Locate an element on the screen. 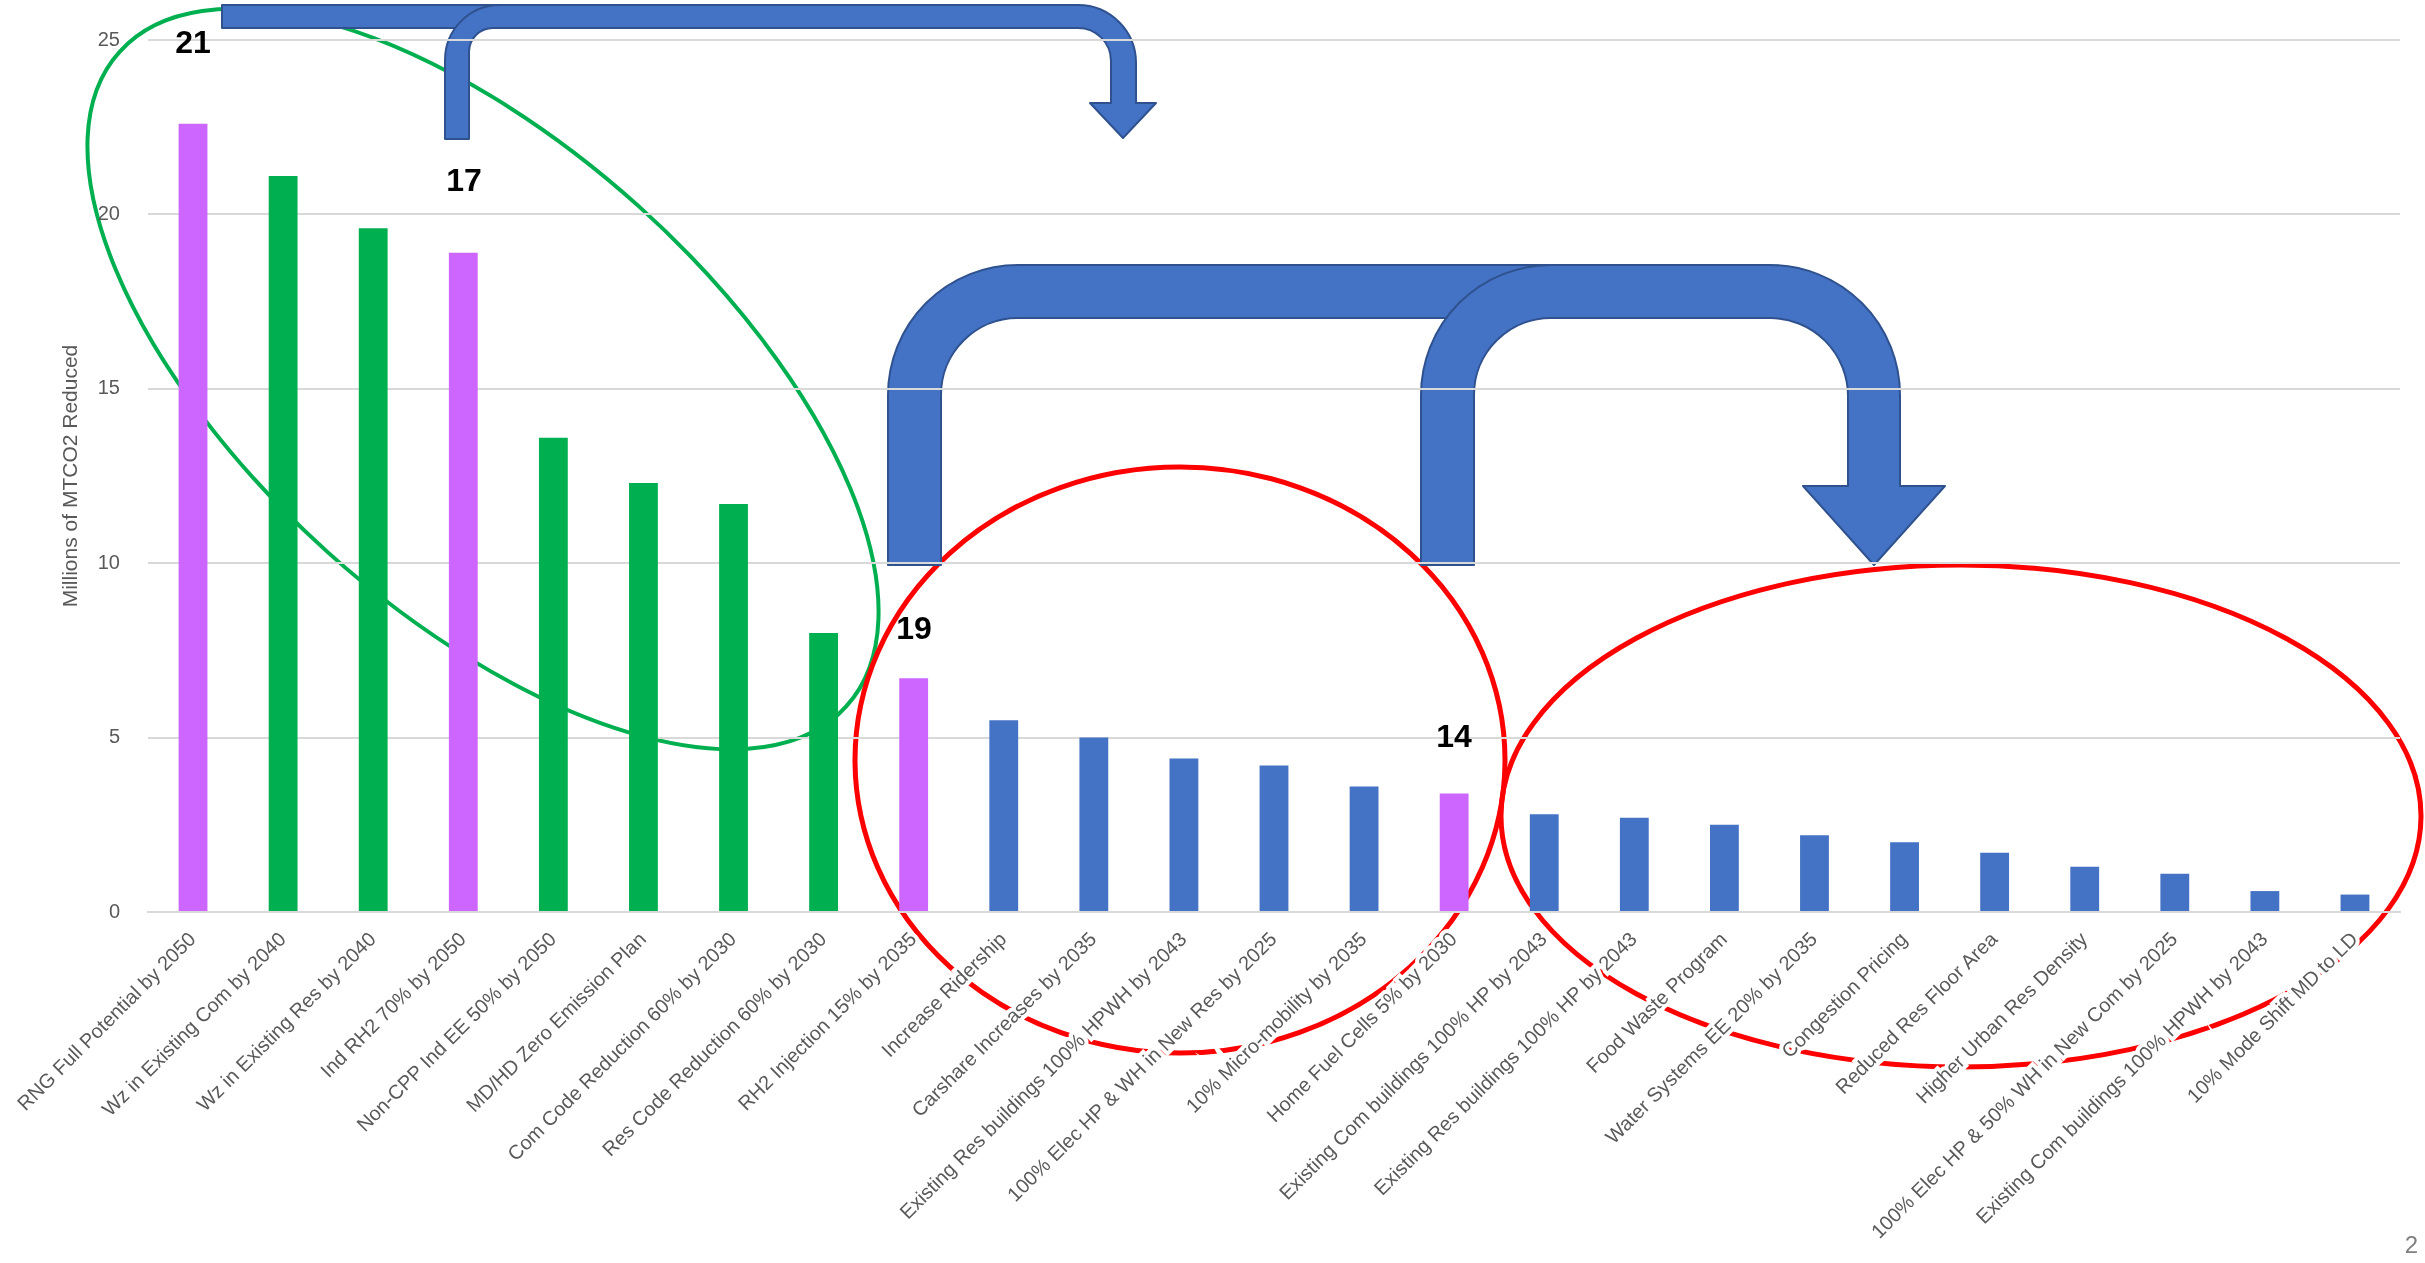 This screenshot has height=1263, width=2425. y-tick-label: 0 is located at coordinates (114, 910).